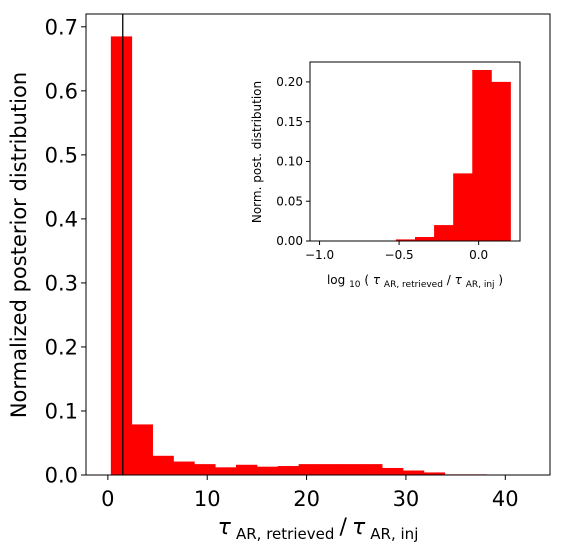  What do you see at coordinates (478, 255) in the screenshot?
I see `inset-x-tick-label: 0.0` at bounding box center [478, 255].